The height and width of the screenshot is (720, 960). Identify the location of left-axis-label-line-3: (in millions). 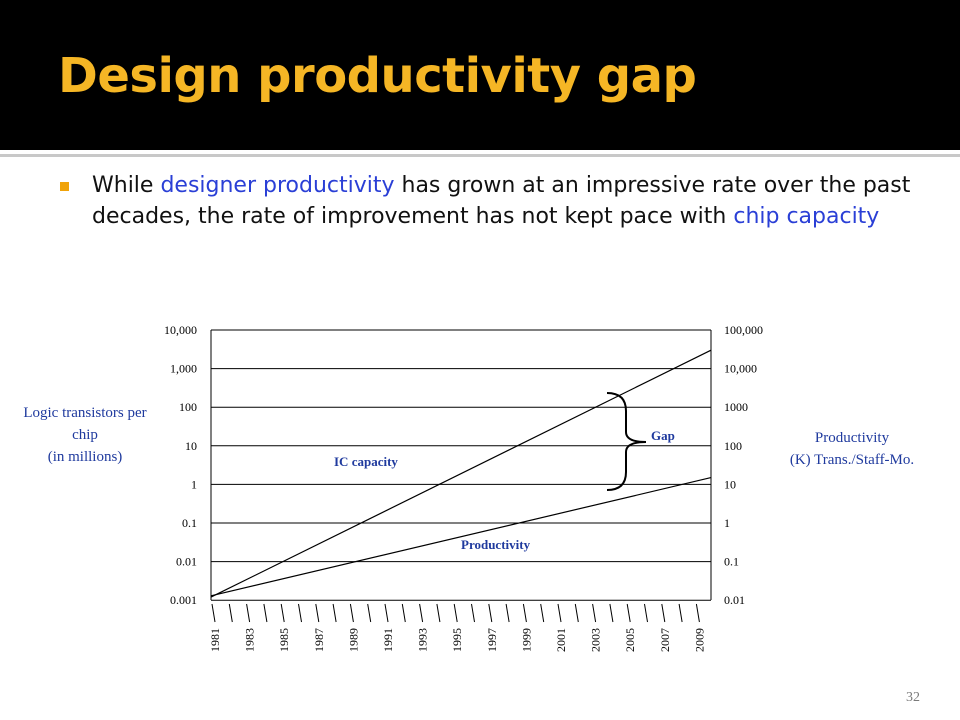
(85, 457).